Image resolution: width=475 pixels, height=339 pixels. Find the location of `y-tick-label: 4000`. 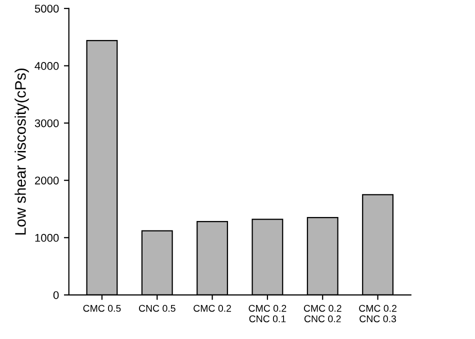

y-tick-label: 4000 is located at coordinates (46, 66).